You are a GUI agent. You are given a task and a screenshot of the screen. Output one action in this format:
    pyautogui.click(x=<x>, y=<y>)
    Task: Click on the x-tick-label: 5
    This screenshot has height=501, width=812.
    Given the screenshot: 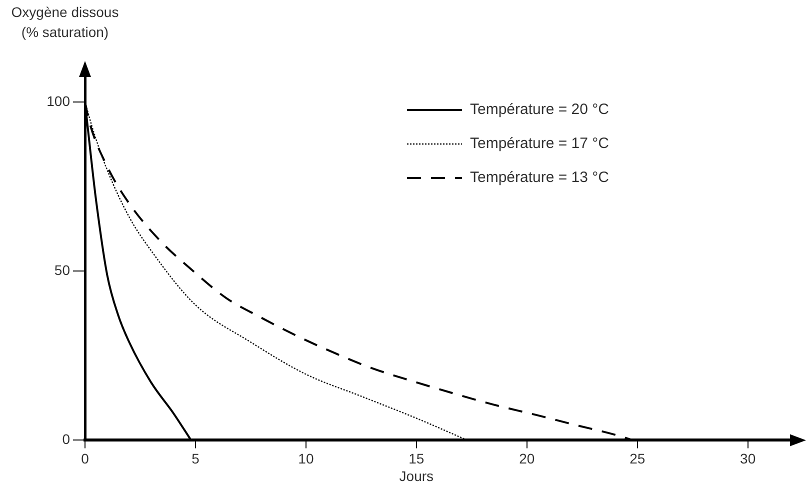 What is the action you would take?
    pyautogui.click(x=196, y=458)
    